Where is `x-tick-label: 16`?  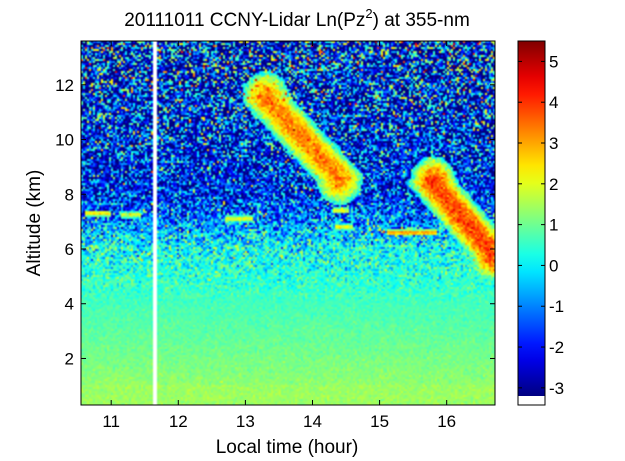 x-tick-label: 16 is located at coordinates (446, 421).